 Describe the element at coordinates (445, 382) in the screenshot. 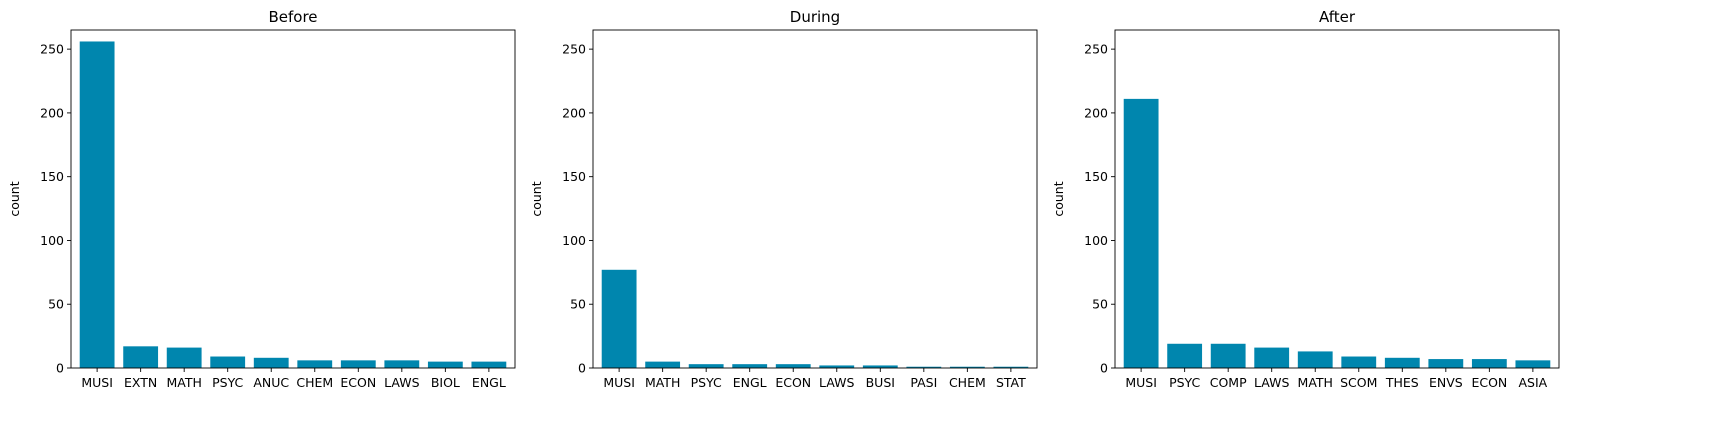

I see `x-tick-label: BIOL` at that location.